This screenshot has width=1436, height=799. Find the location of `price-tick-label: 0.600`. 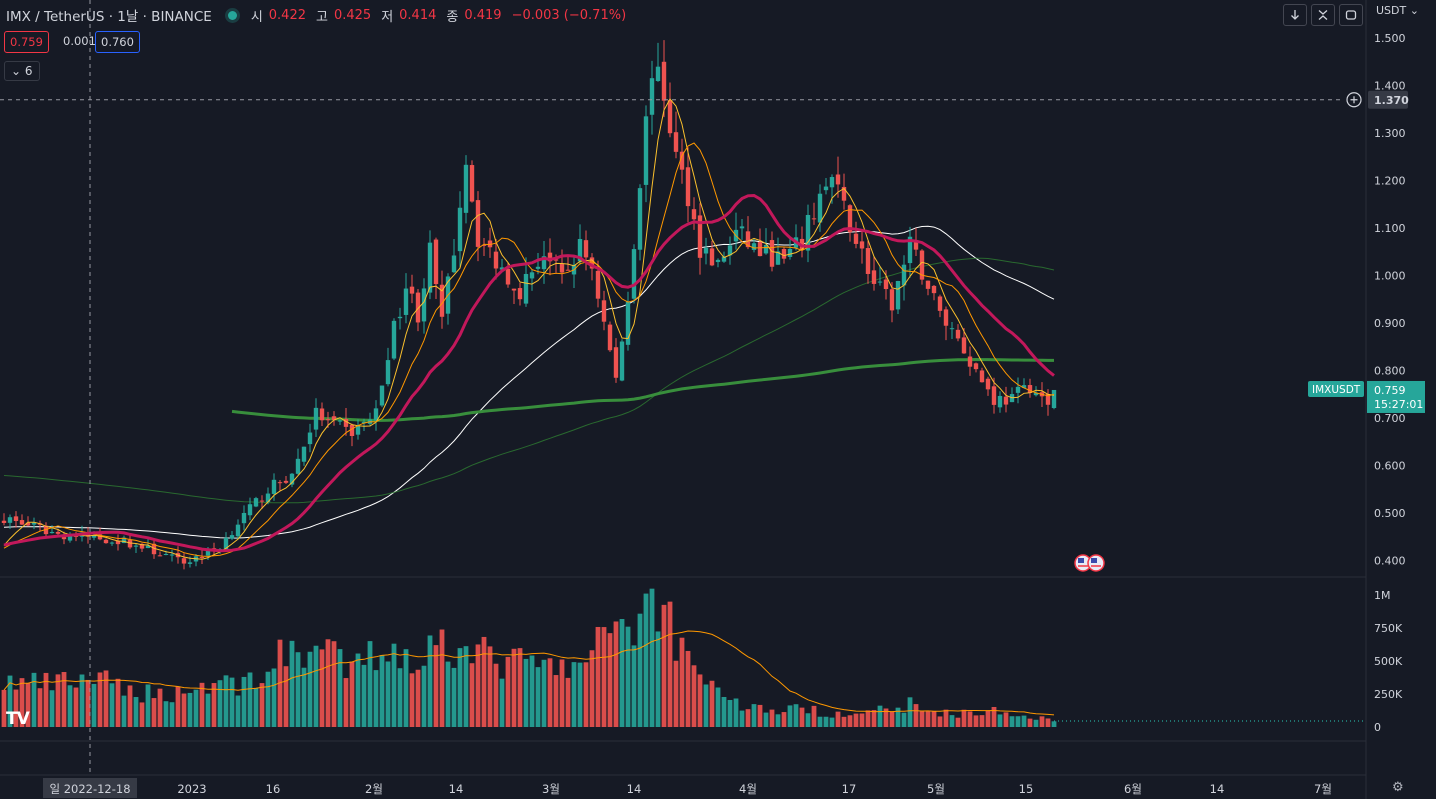

price-tick-label: 0.600 is located at coordinates (1390, 466).